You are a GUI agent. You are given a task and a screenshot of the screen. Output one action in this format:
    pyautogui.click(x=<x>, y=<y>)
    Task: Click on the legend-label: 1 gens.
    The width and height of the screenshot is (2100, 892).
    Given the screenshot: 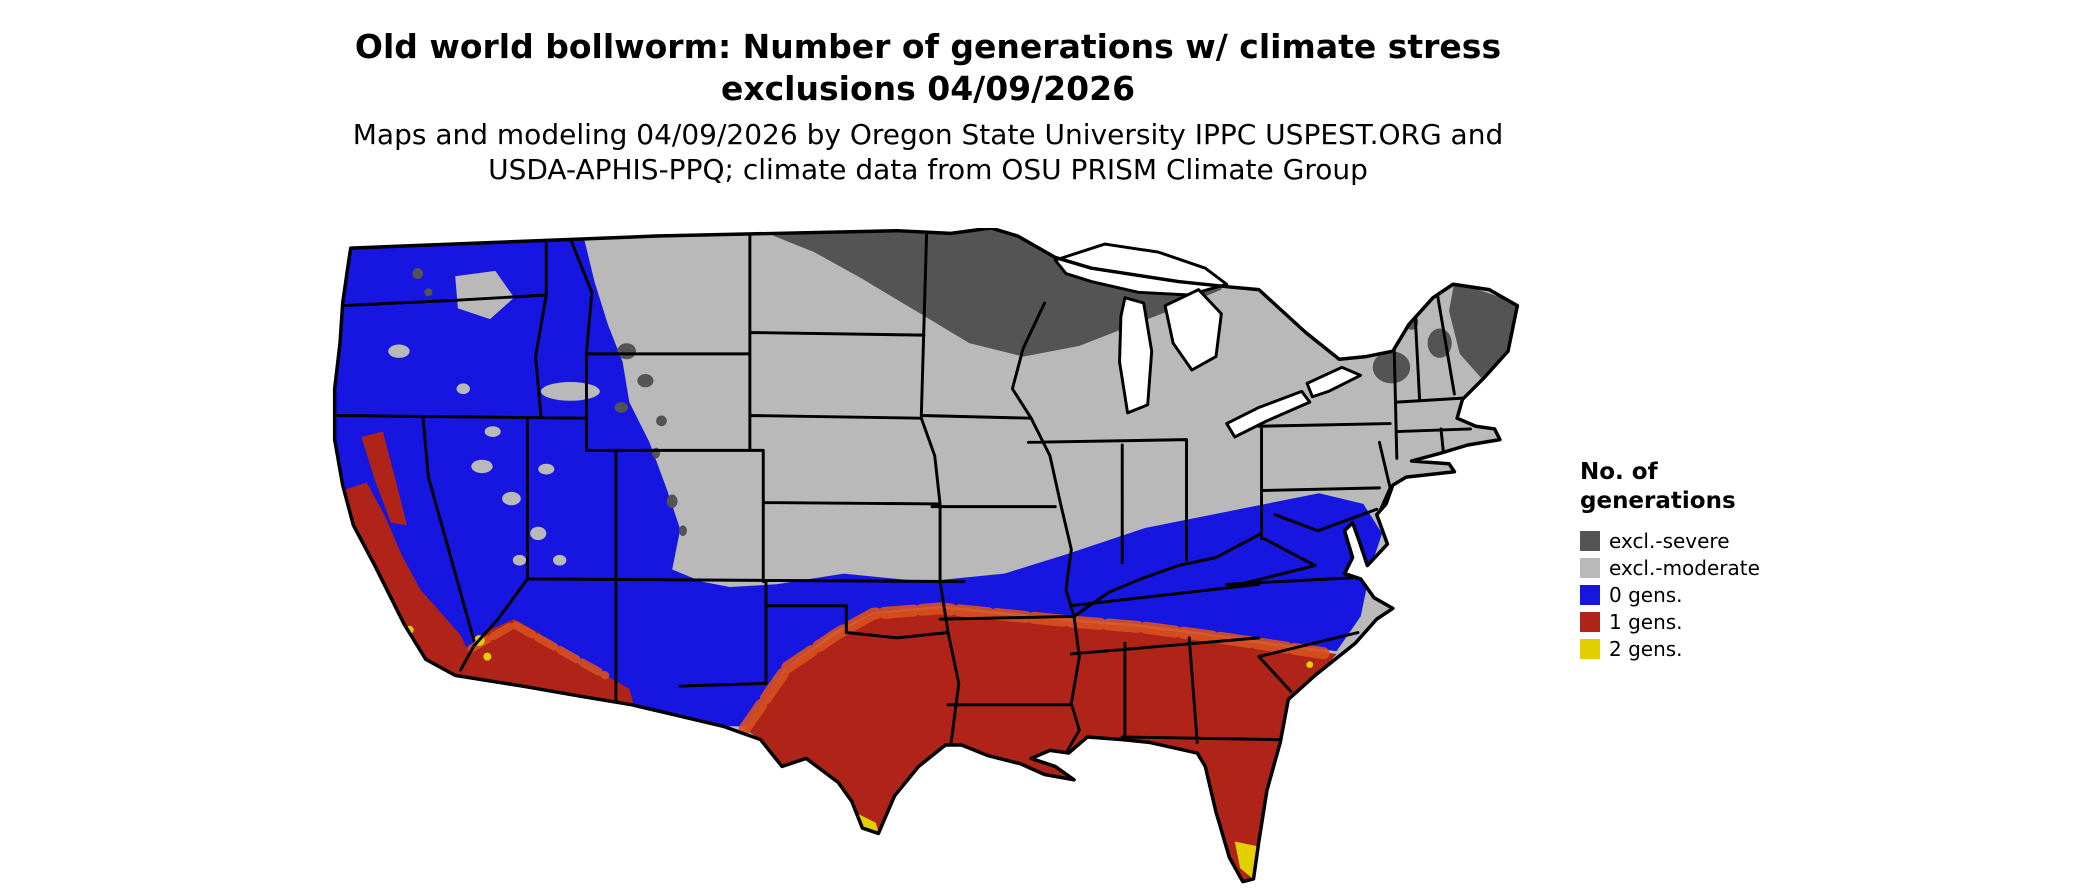 What is the action you would take?
    pyautogui.click(x=1646, y=622)
    